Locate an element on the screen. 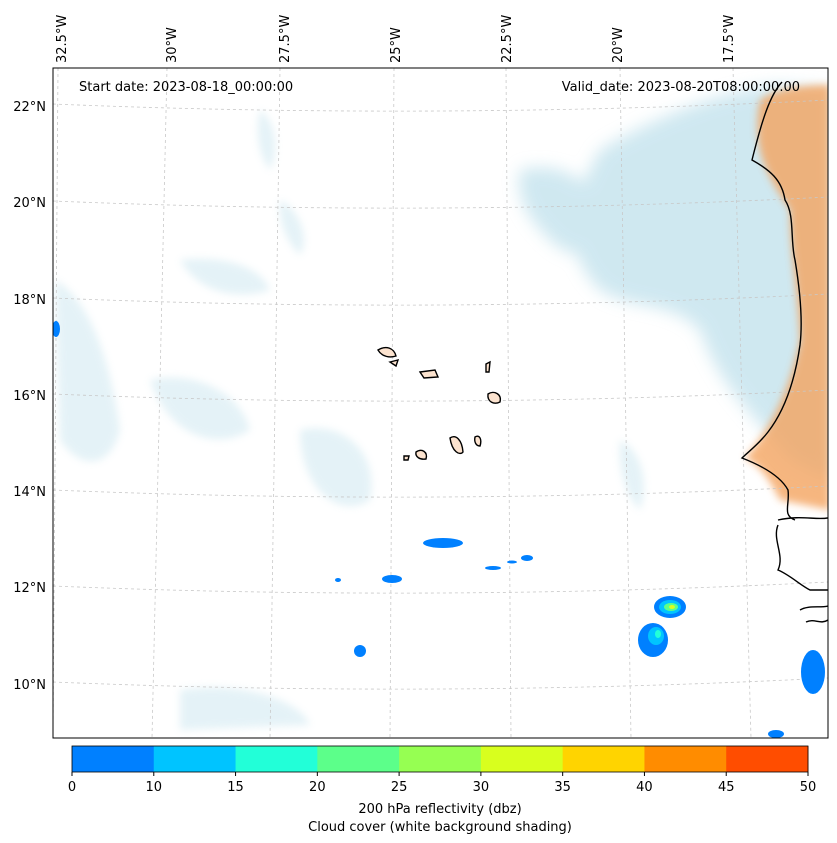 This screenshot has height=843, width=837. lon-label: 17.5°W is located at coordinates (729, 39).